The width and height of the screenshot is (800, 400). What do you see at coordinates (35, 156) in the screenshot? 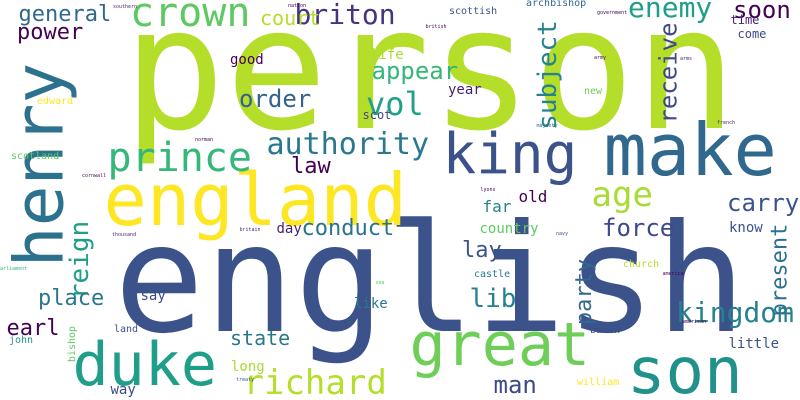
I see `word-scotland: scotland` at bounding box center [35, 156].